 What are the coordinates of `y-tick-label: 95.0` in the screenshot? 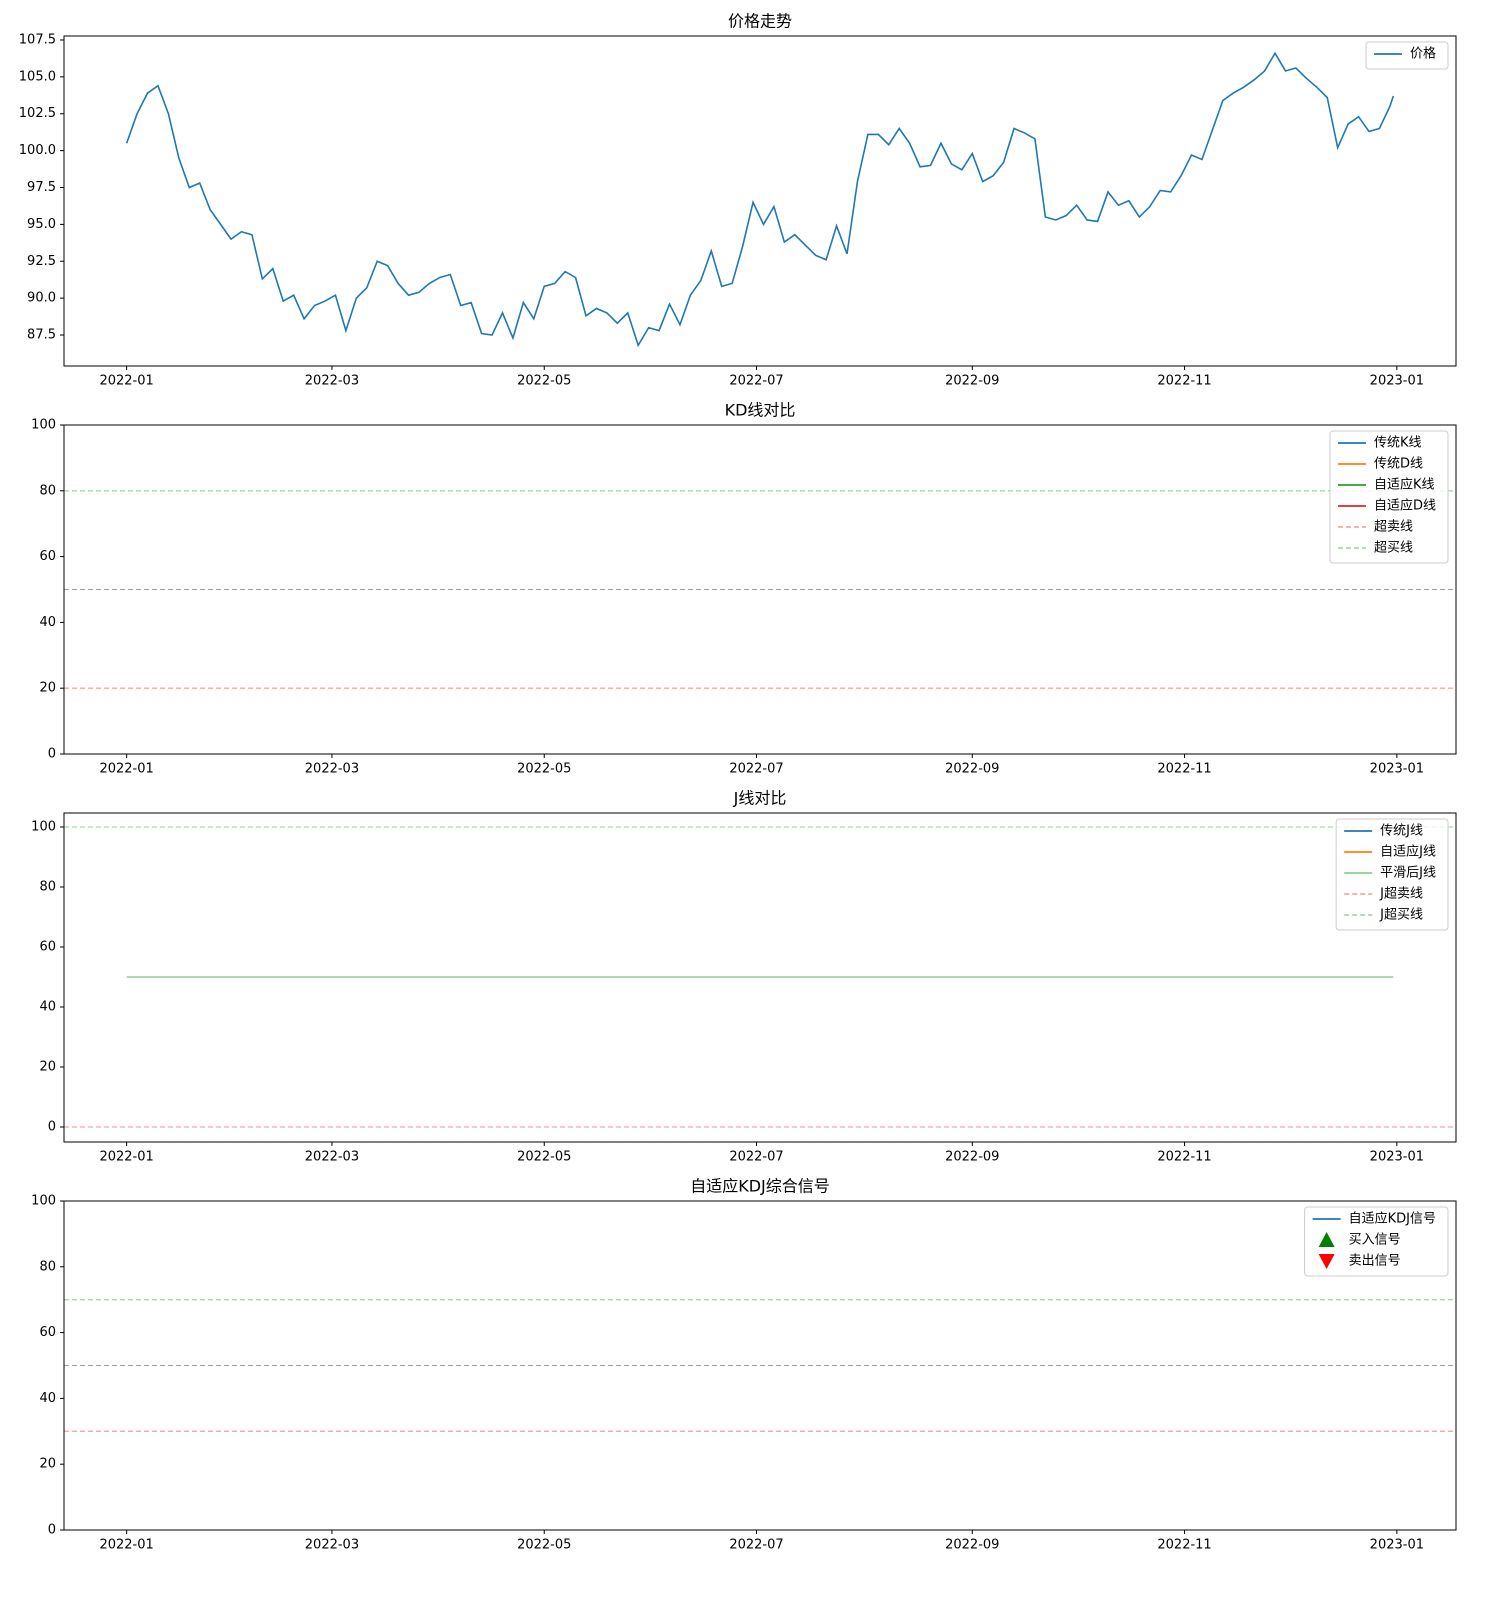 It's located at (41, 224).